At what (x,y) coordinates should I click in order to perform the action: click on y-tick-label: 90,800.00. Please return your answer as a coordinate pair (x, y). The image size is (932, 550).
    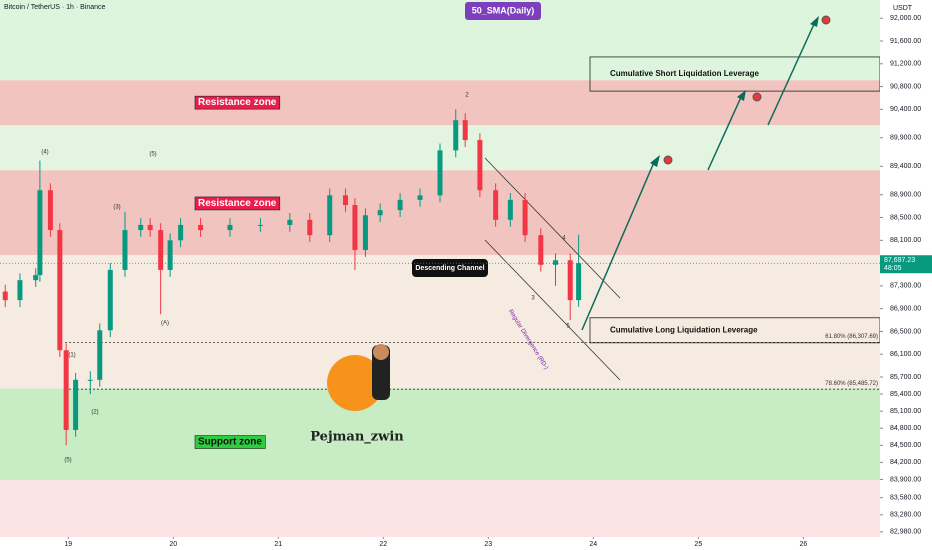
    Looking at the image, I should click on (905, 86).